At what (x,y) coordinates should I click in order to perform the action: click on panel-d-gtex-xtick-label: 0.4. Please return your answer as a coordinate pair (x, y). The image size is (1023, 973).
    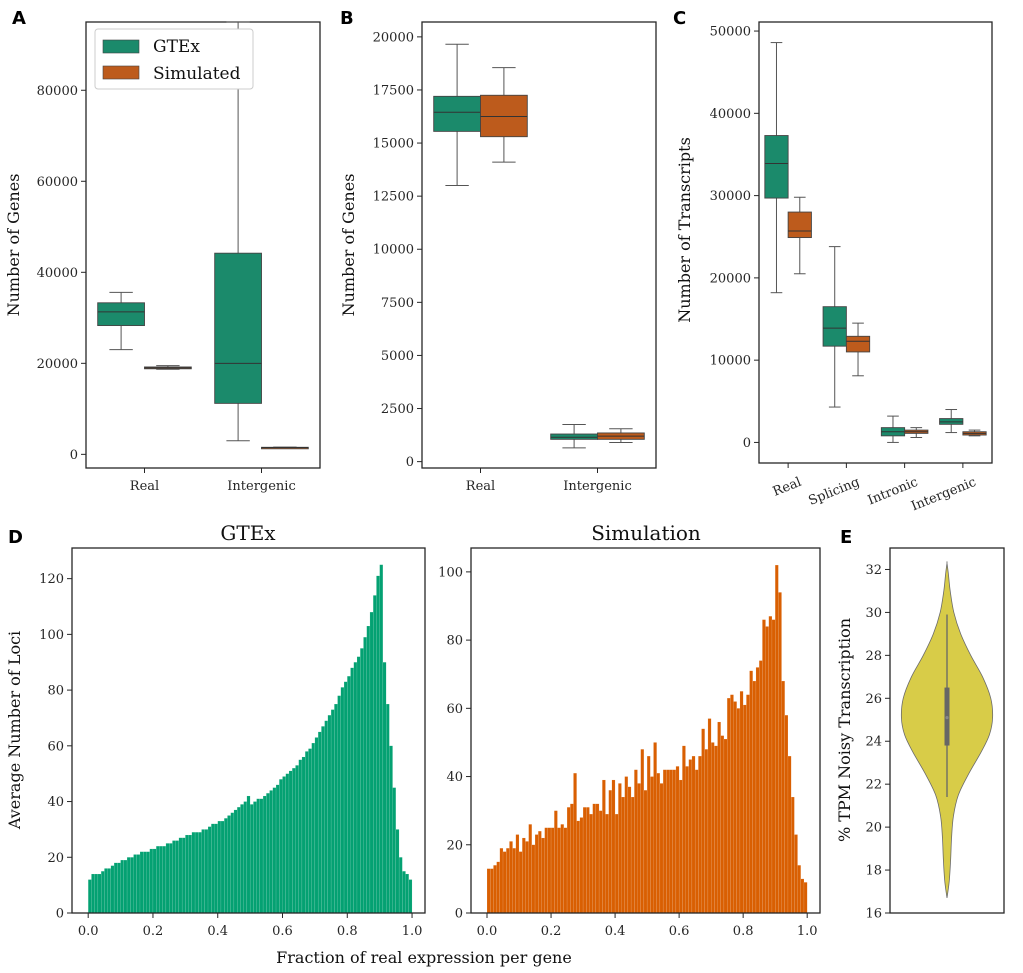
    Looking at the image, I should click on (217, 931).